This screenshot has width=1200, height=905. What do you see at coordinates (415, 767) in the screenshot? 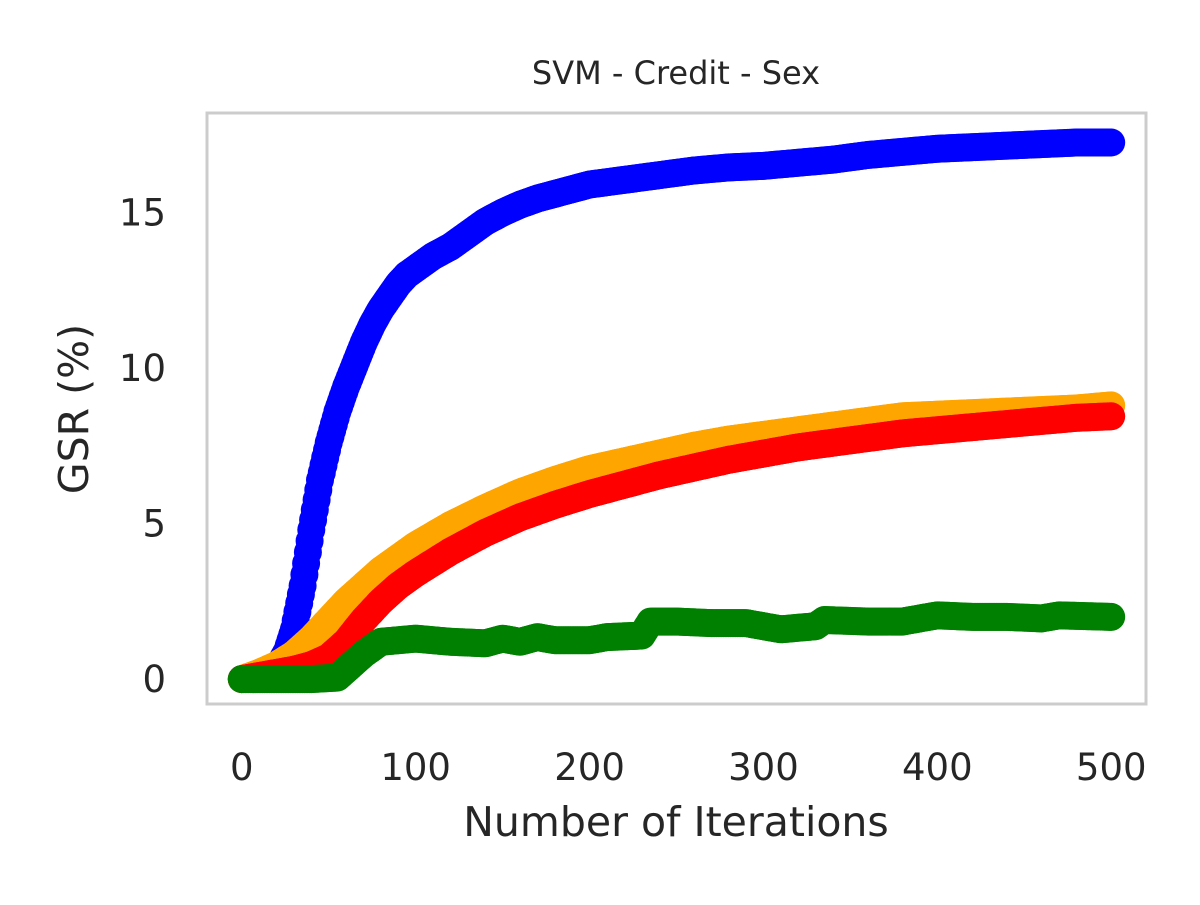
I see `x-tick-label: 100` at bounding box center [415, 767].